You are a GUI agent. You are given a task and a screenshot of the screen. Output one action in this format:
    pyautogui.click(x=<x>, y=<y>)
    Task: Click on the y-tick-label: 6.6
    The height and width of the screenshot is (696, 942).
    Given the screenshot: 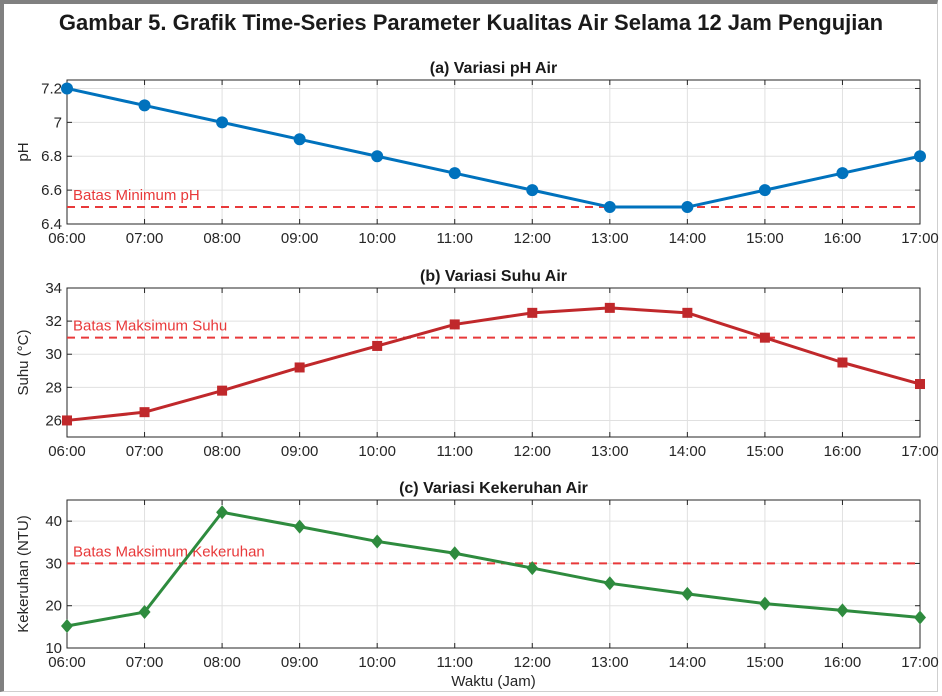 What is the action you would take?
    pyautogui.click(x=51, y=190)
    